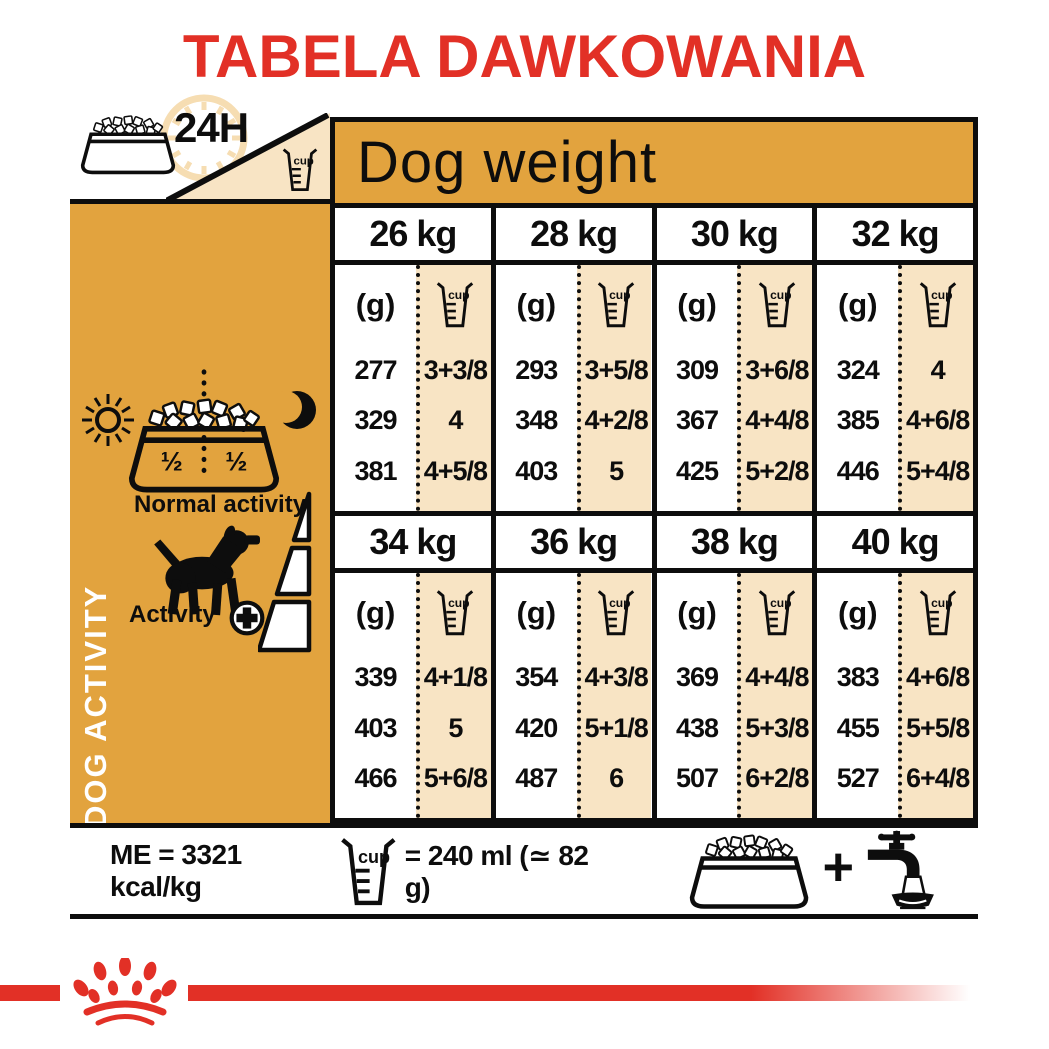  What do you see at coordinates (536, 727) in the screenshot?
I see `grams-value: 420` at bounding box center [536, 727].